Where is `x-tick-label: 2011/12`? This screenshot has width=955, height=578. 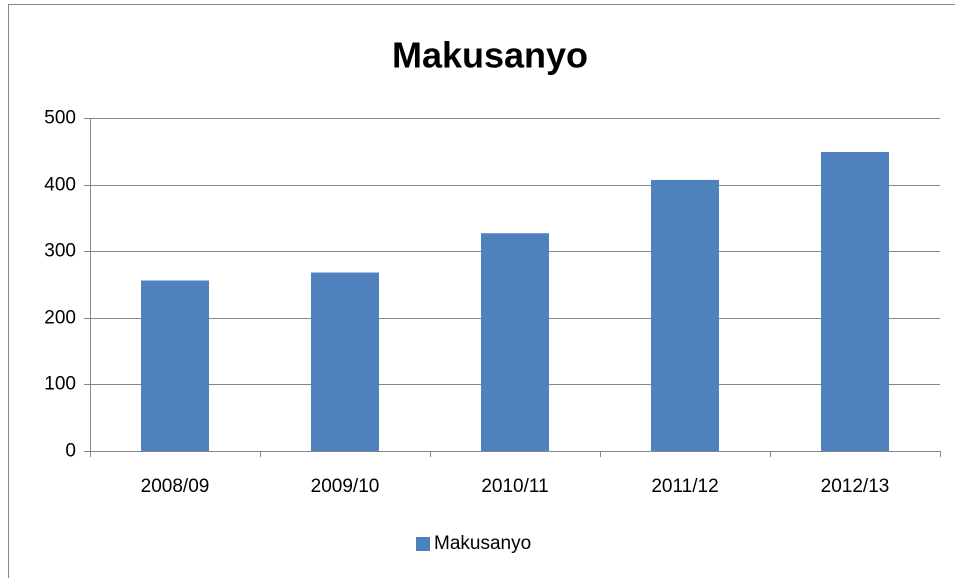
x-tick-label: 2011/12 is located at coordinates (684, 486).